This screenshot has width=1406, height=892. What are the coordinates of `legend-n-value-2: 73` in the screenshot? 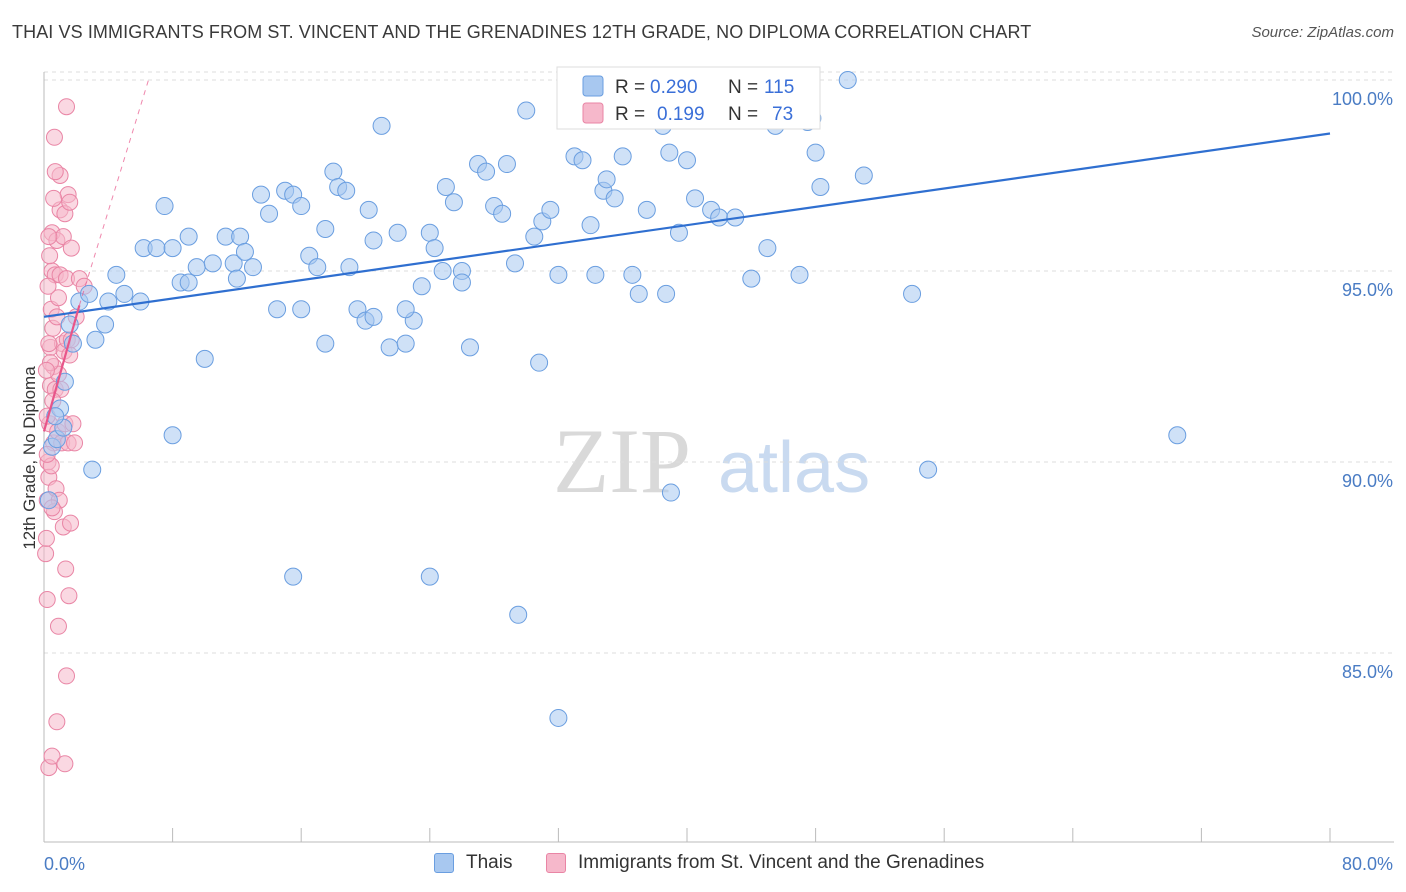 It's located at (782, 114).